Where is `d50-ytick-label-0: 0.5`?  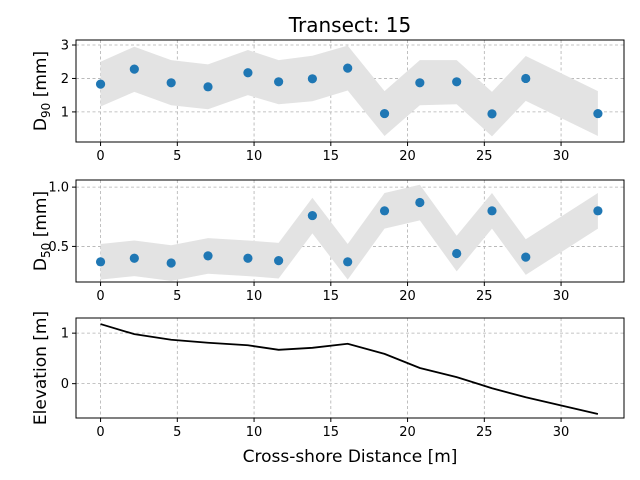
d50-ytick-label-0: 0.5 is located at coordinates (58, 247).